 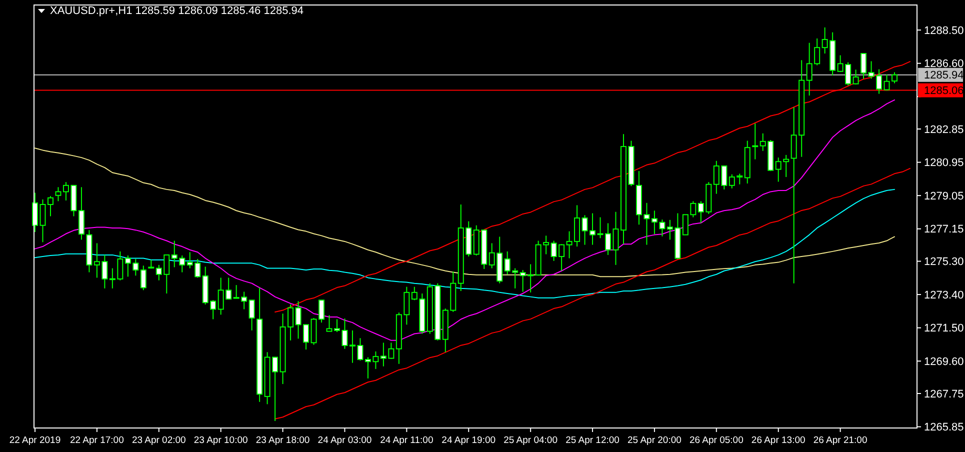 What do you see at coordinates (177, 11) in the screenshot?
I see `chart-title: XAUUSD.pr+,H1 1285.59 1286.09 1285.46 1285.94` at bounding box center [177, 11].